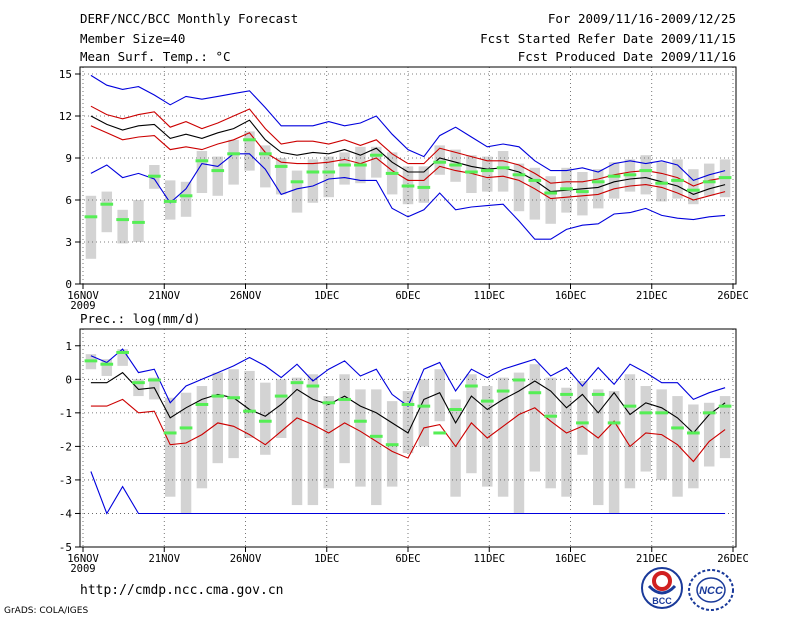  I want to click on member-size-label: Member Size=40, so click(133, 38).